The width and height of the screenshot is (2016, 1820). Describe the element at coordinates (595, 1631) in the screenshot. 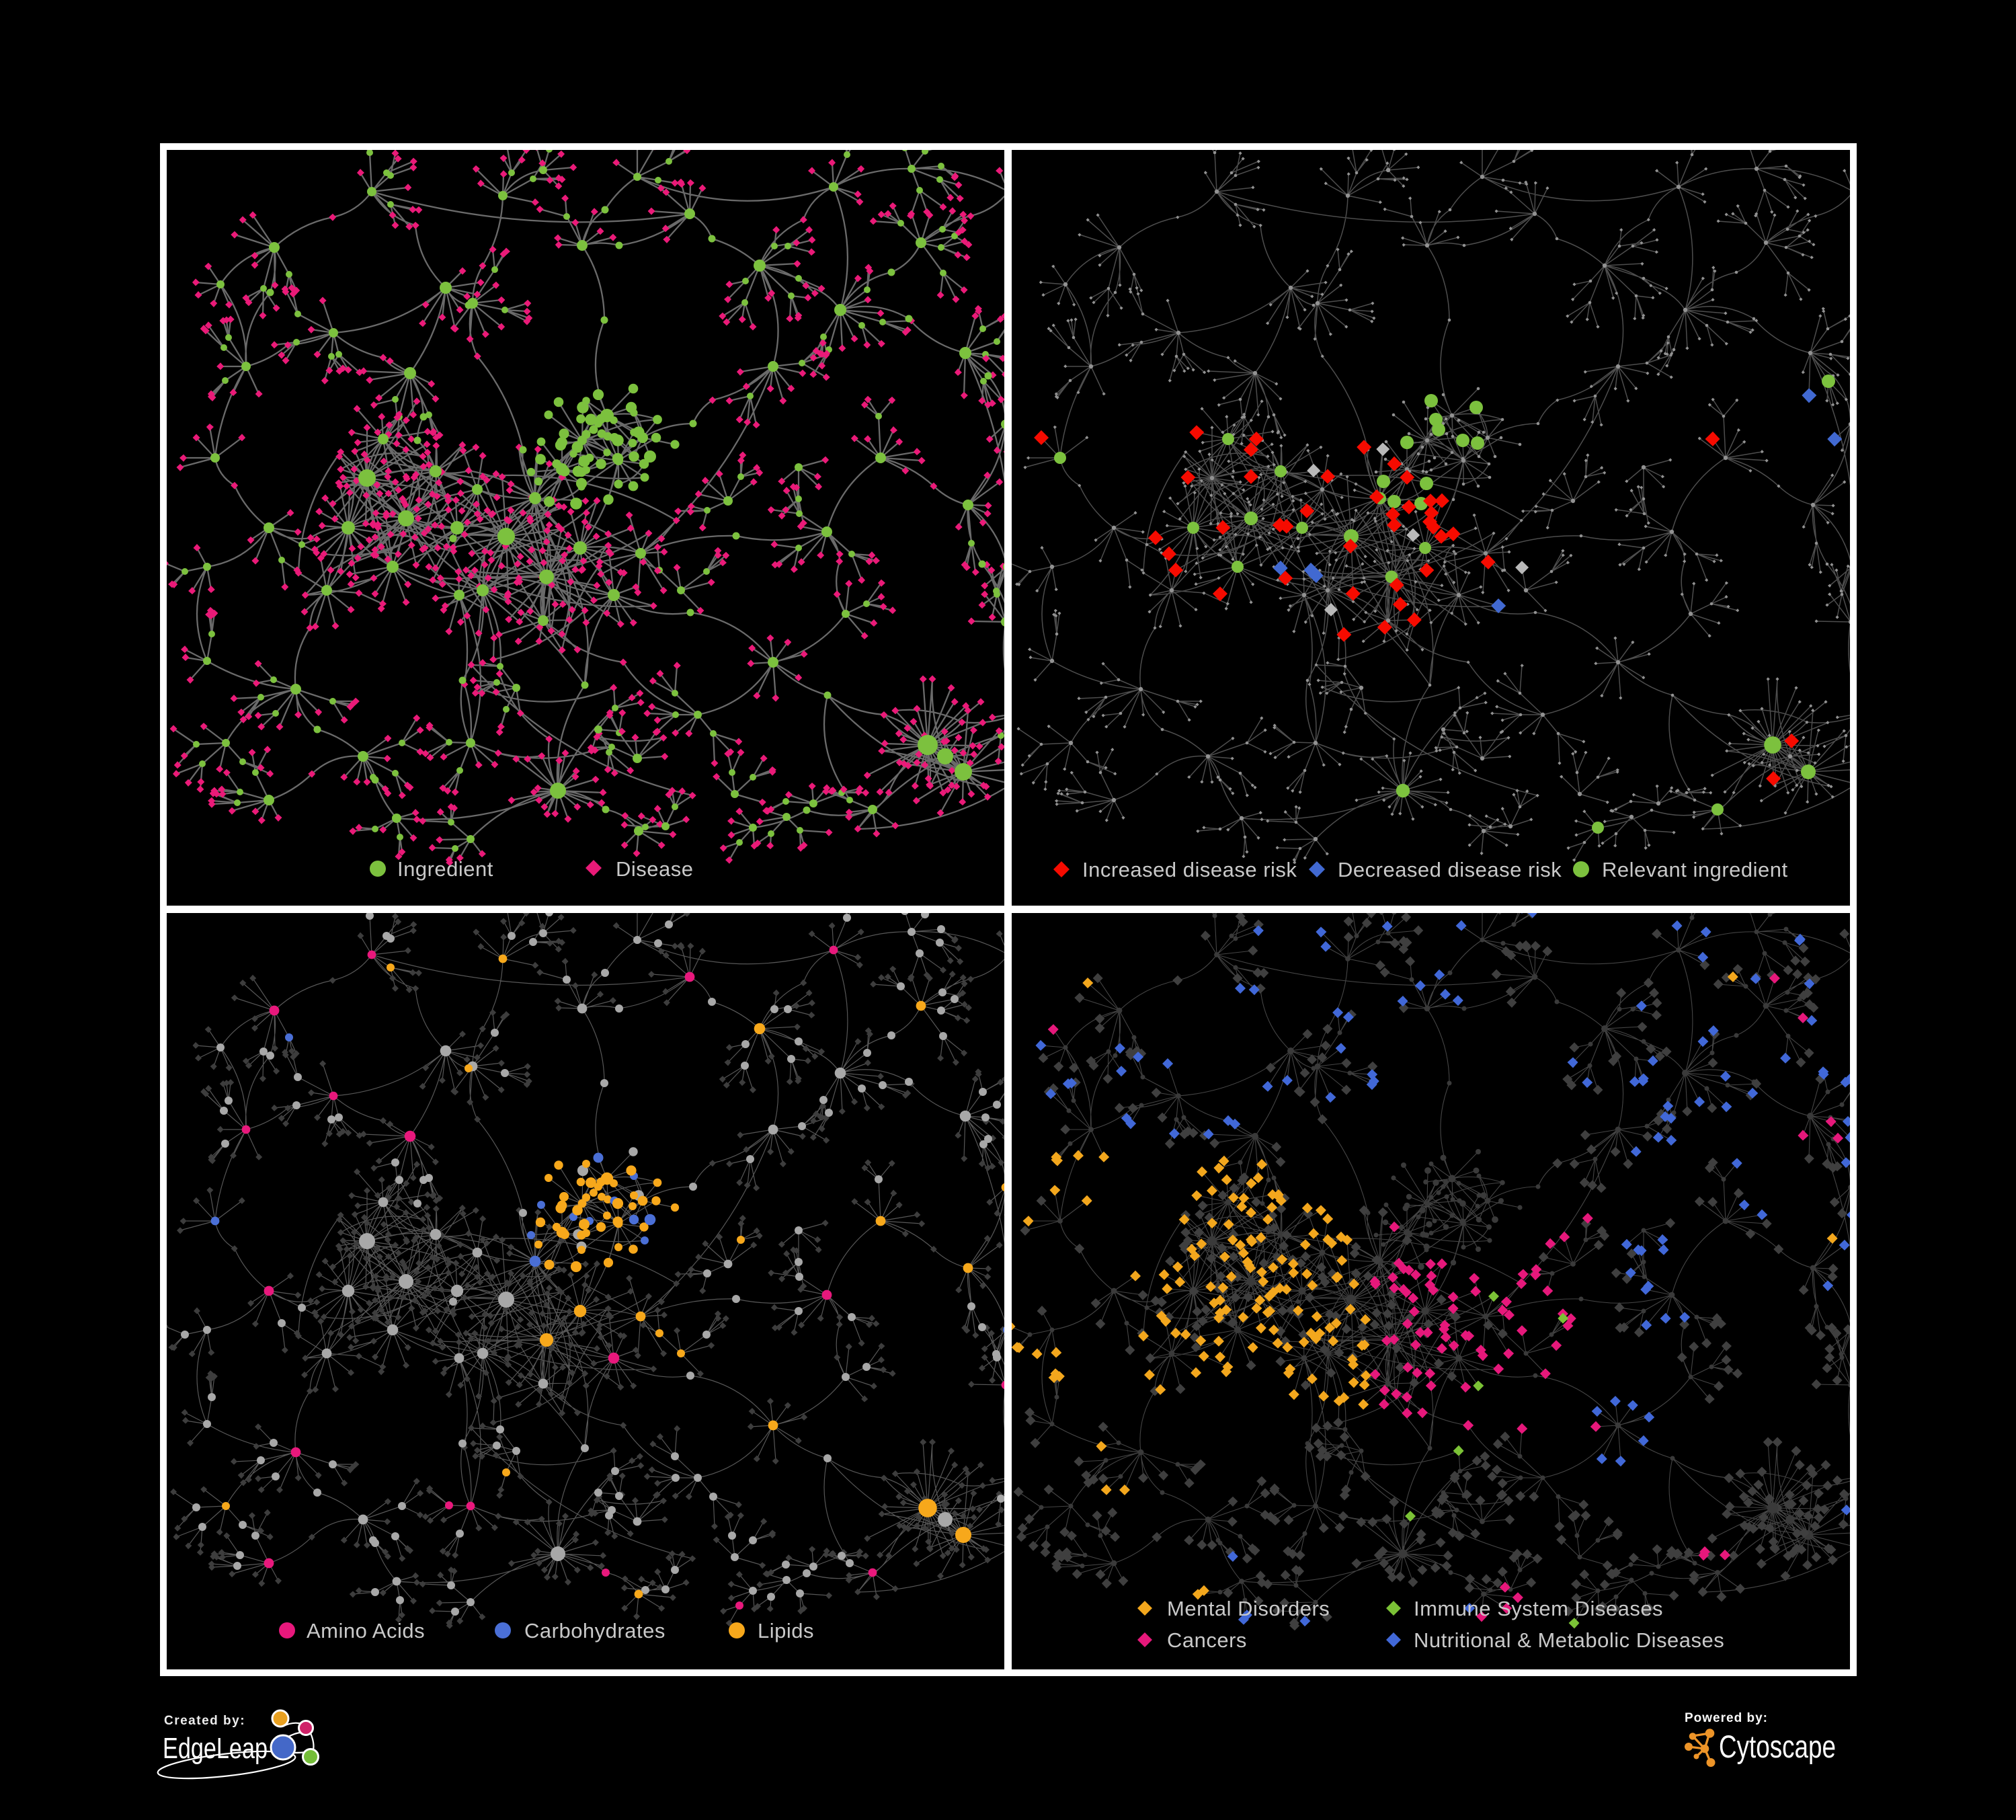

I see `svg-text: Carbohydrates` at that location.